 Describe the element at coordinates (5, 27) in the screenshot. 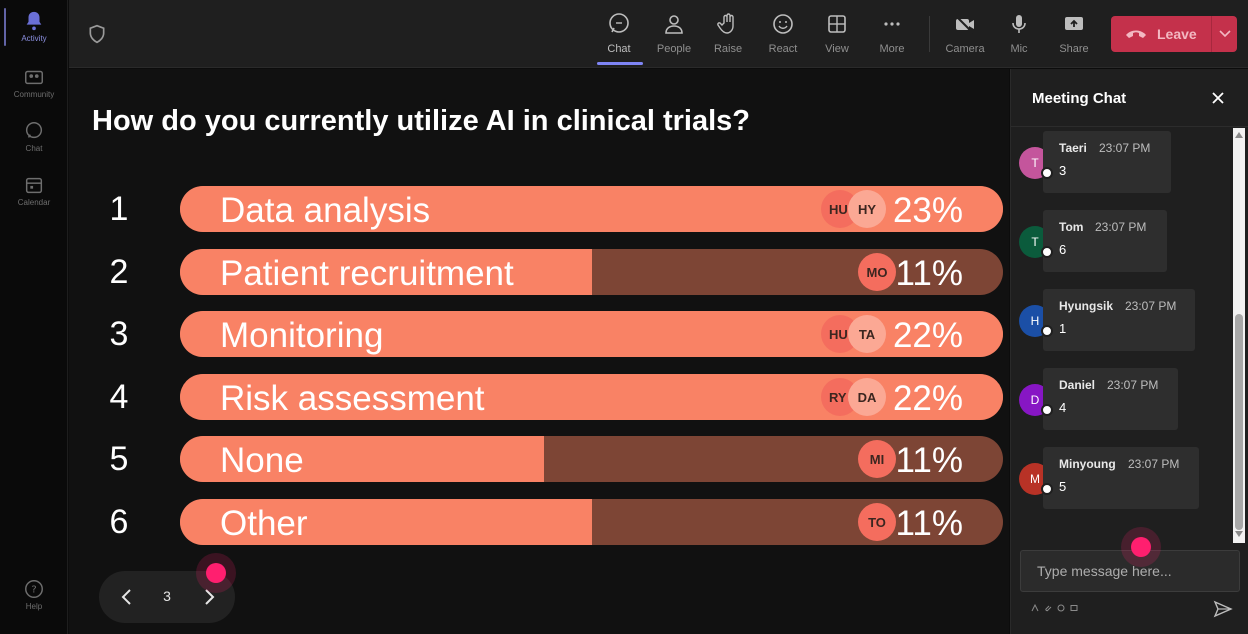

I see `rail-active-indicator` at that location.